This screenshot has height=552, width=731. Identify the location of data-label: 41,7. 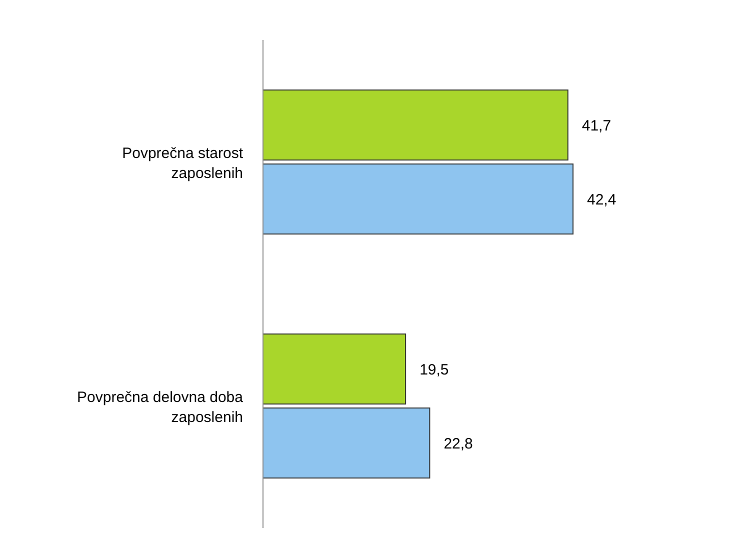
(597, 125).